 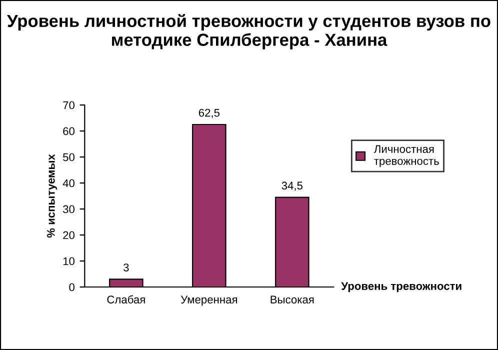 I want to click on data-label: 34,5, so click(x=292, y=186).